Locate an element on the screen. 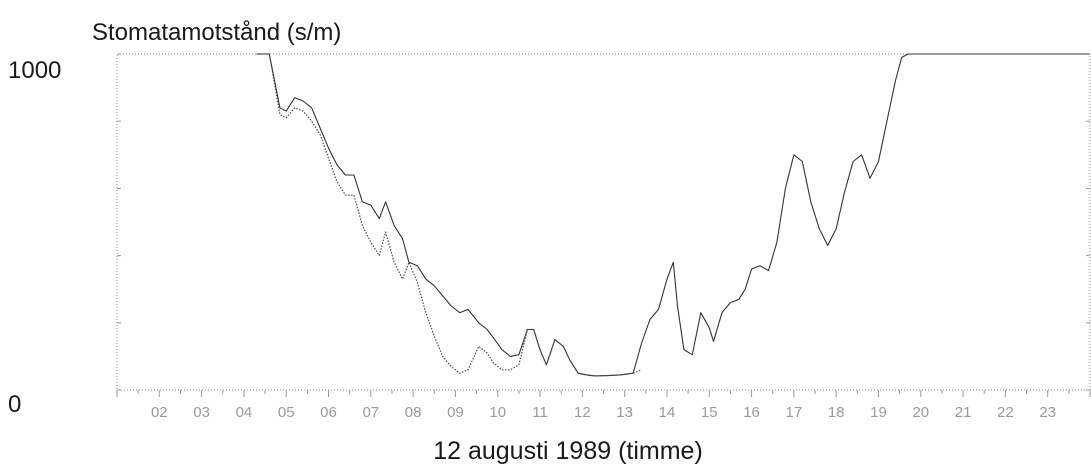  x-tick-label: 14 is located at coordinates (667, 412).